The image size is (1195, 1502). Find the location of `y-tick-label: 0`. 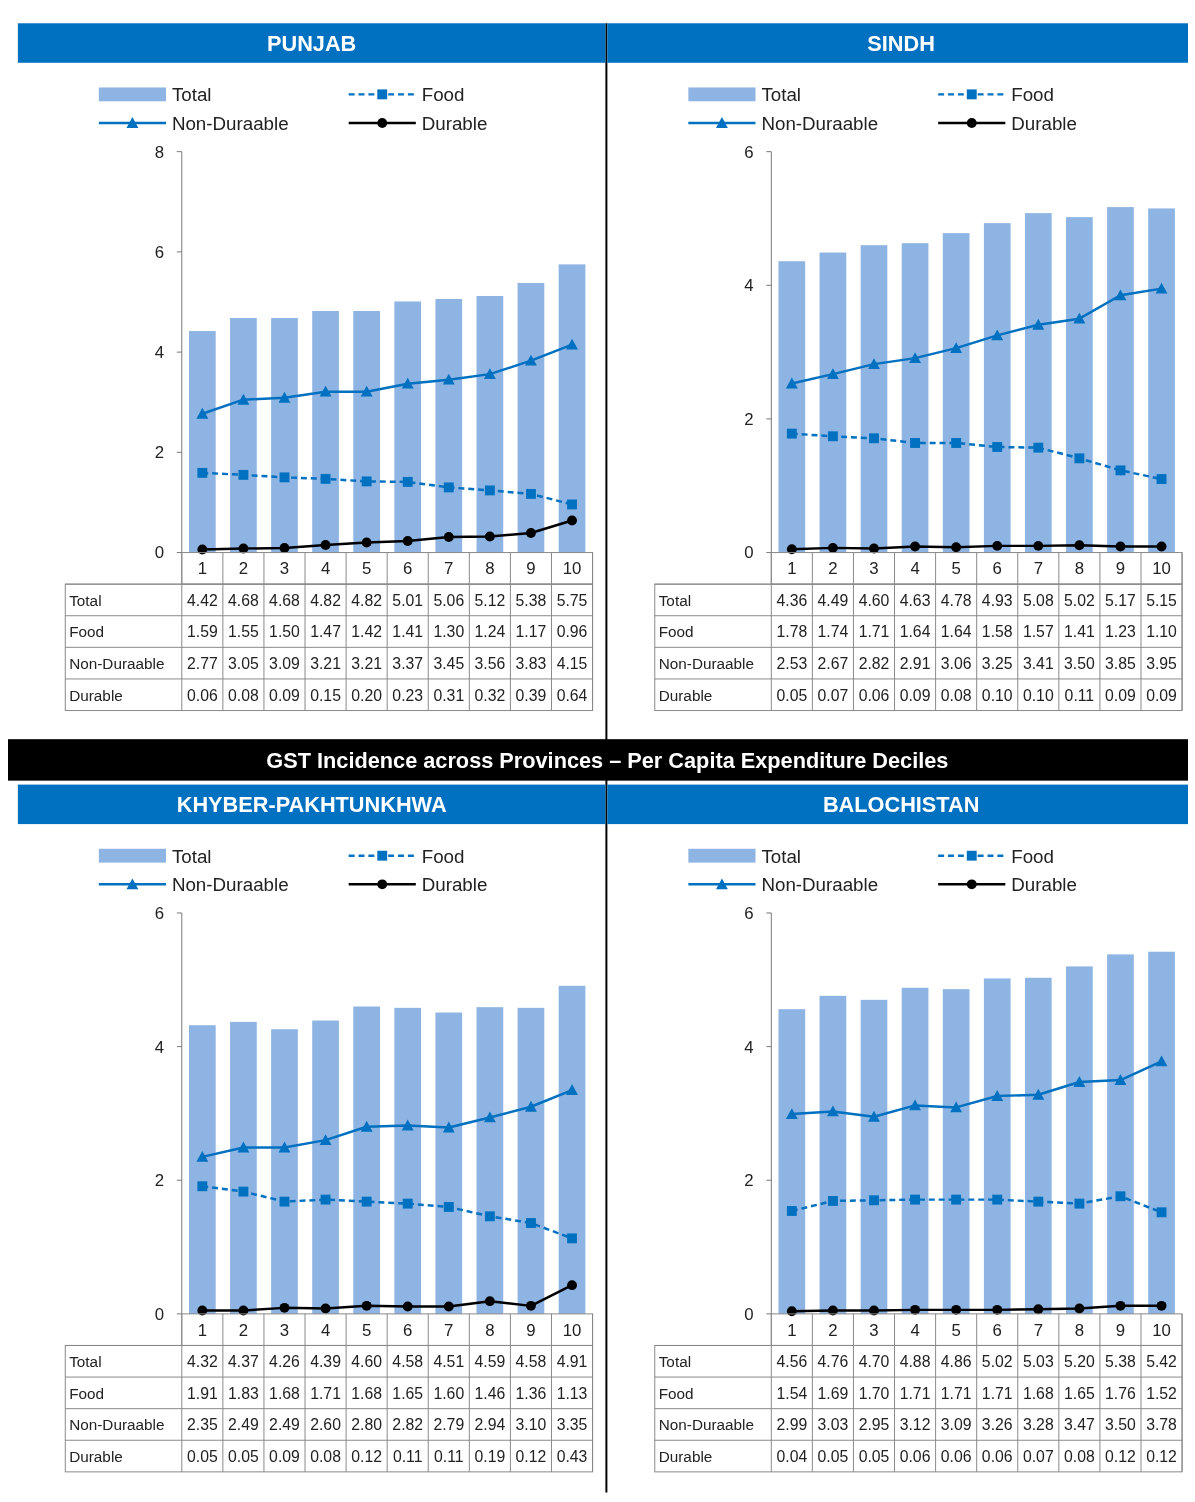

y-tick-label: 0 is located at coordinates (159, 1314).